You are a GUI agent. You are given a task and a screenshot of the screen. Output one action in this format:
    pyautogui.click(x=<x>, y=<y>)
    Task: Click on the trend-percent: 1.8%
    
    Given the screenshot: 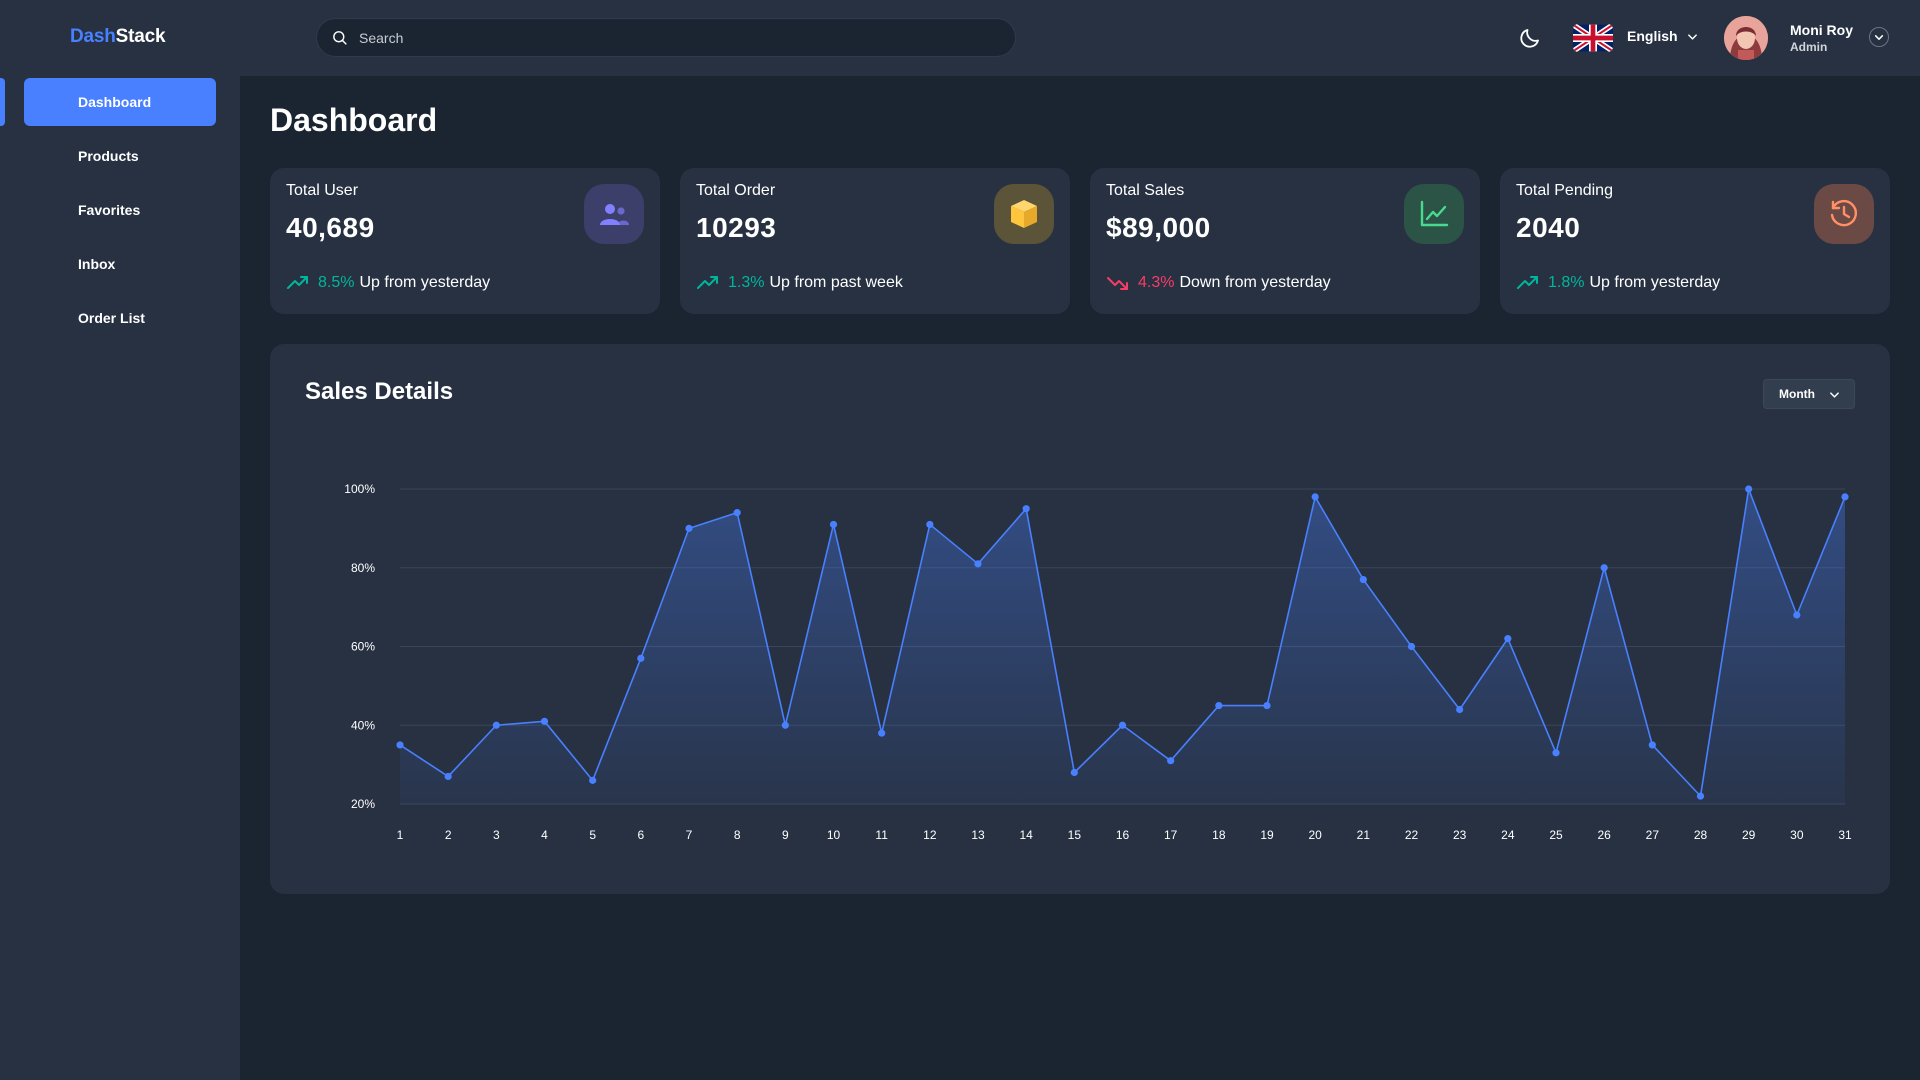 What is the action you would take?
    pyautogui.click(x=1566, y=282)
    